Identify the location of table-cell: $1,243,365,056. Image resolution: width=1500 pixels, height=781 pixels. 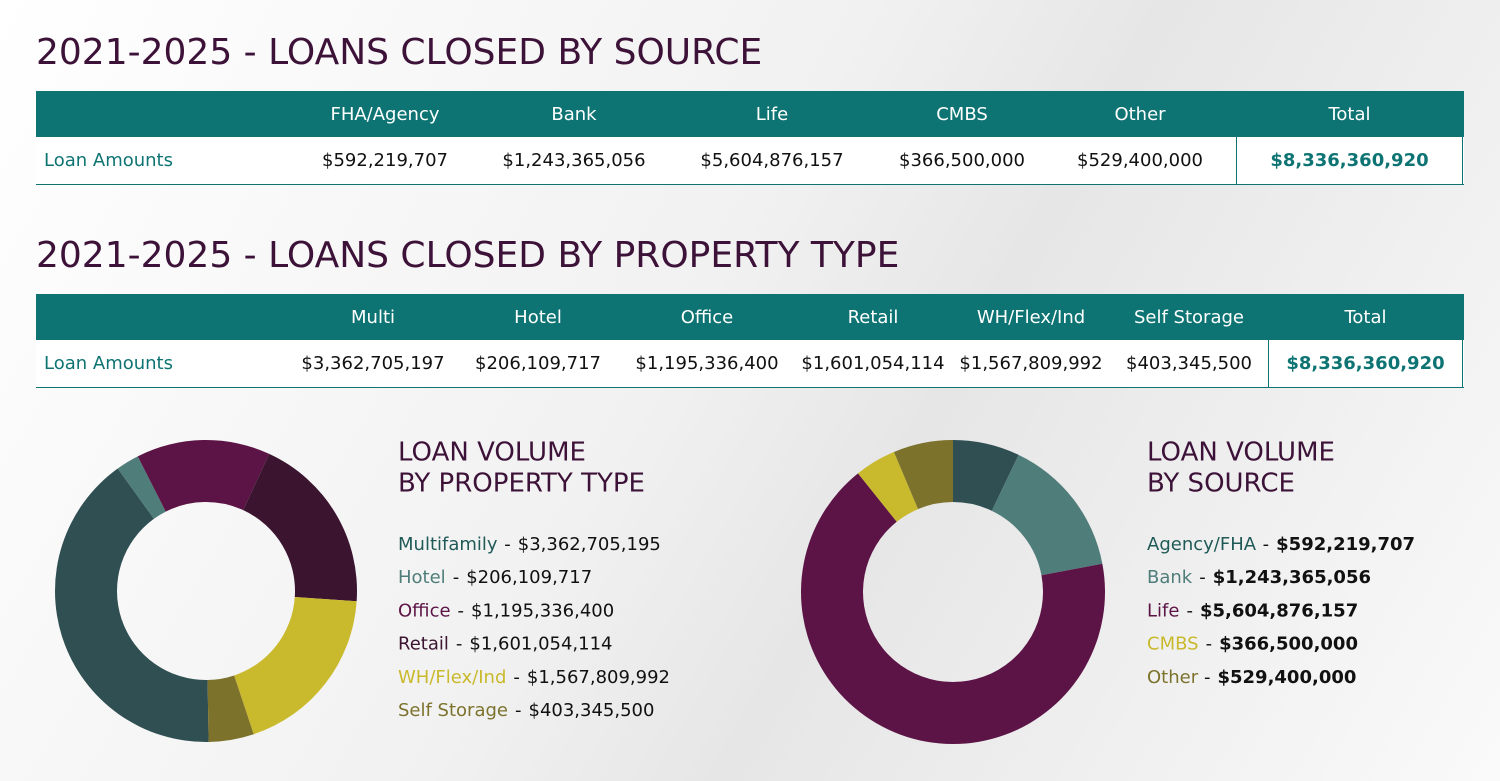
(574, 160).